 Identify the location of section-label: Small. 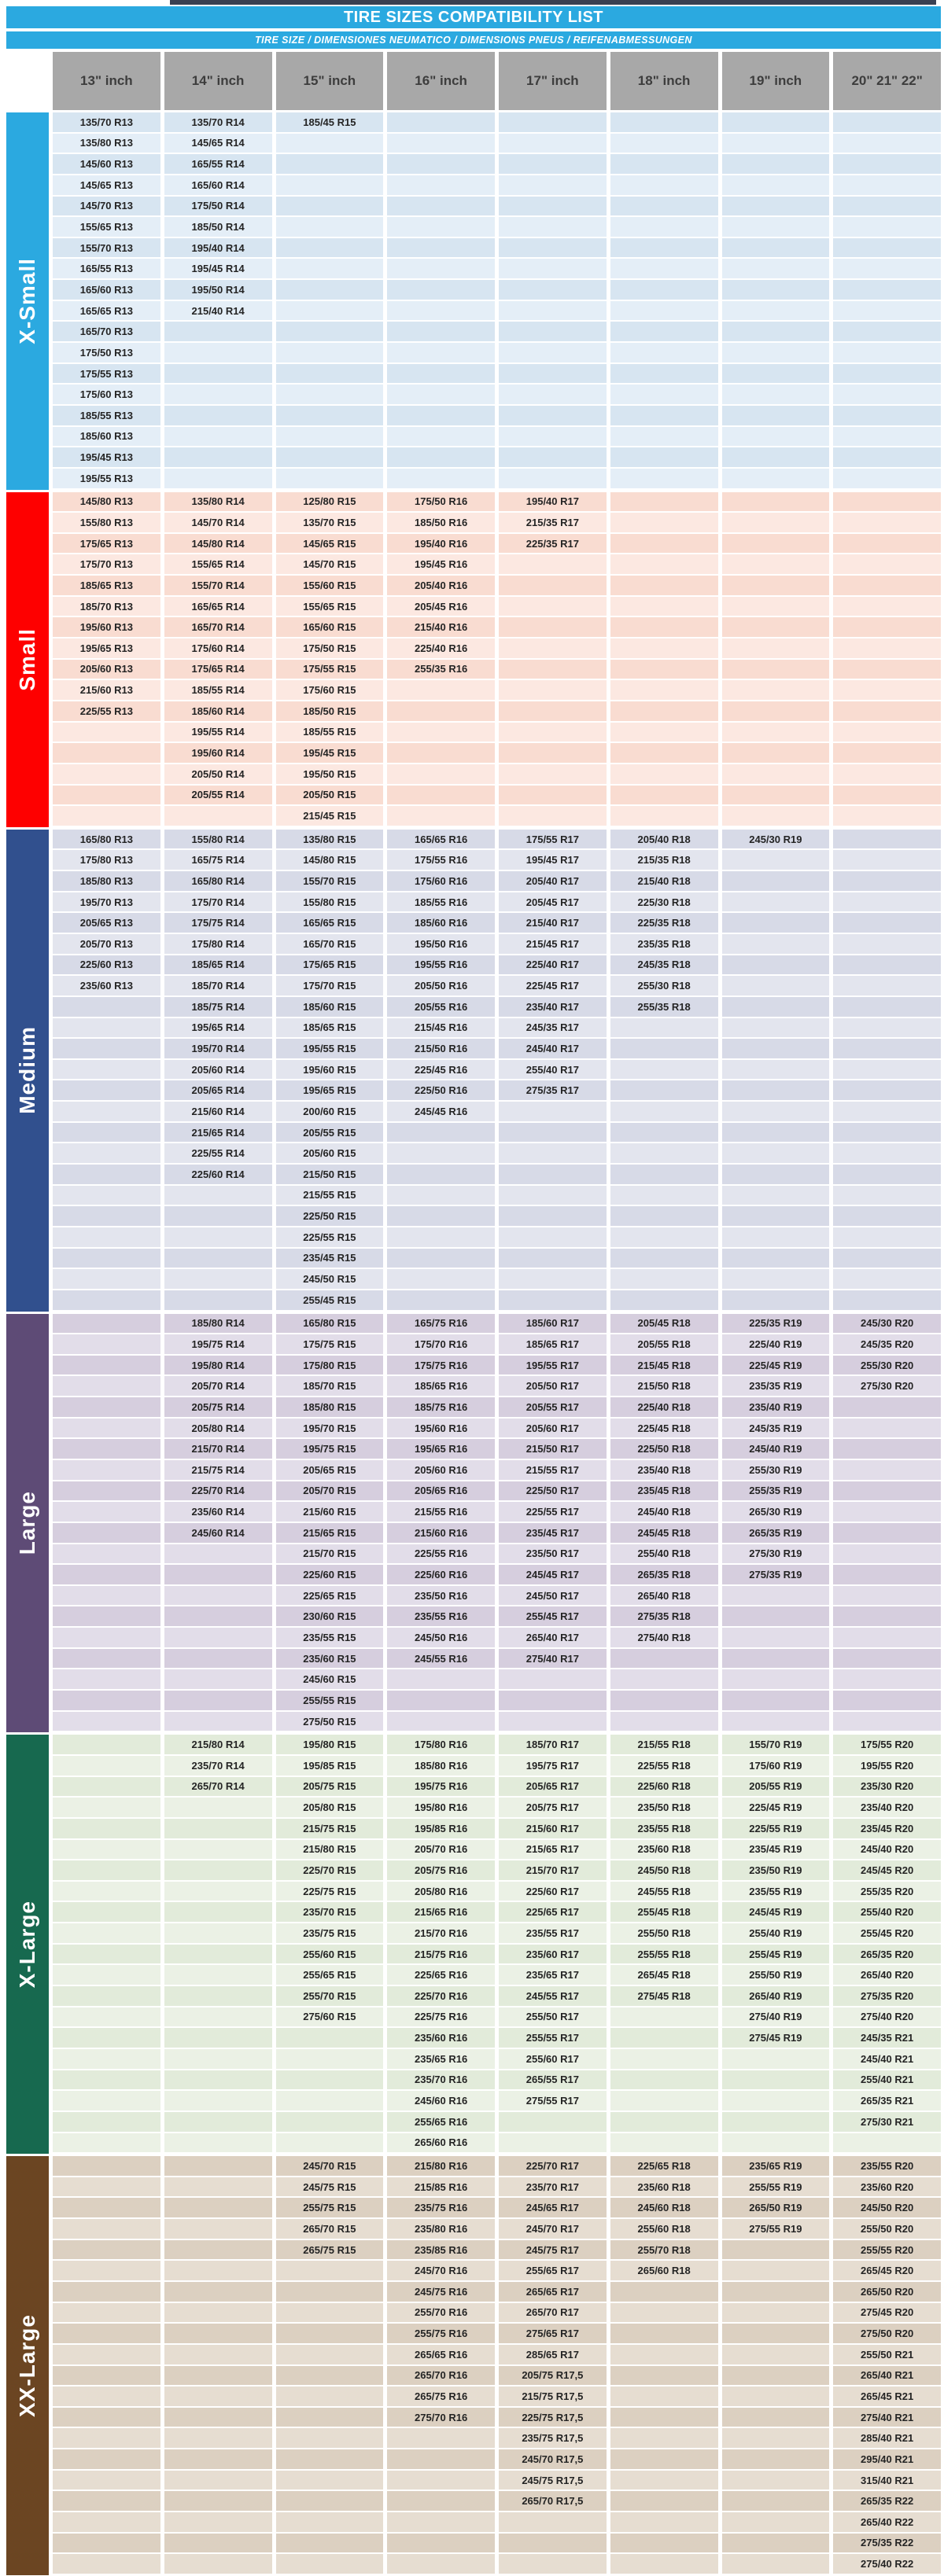
(27, 659).